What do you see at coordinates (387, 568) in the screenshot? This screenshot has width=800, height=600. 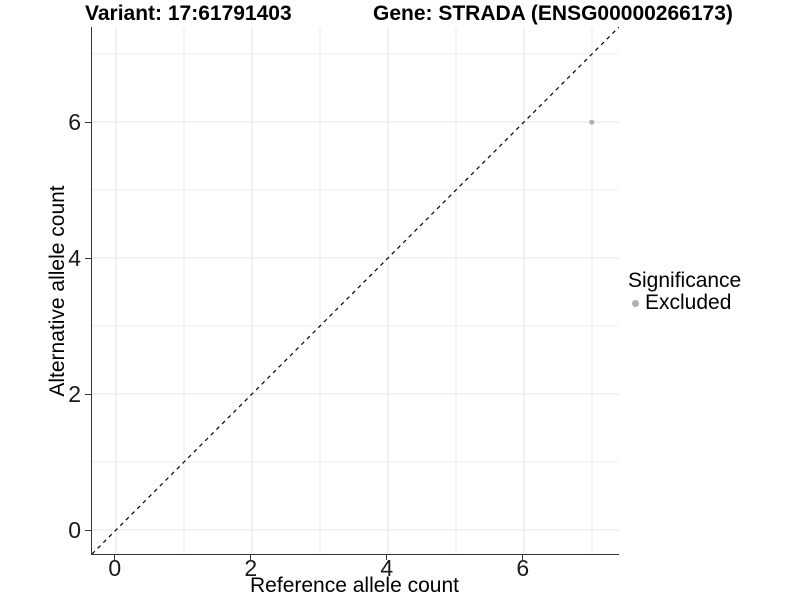 I see `x-tick-label: 4` at bounding box center [387, 568].